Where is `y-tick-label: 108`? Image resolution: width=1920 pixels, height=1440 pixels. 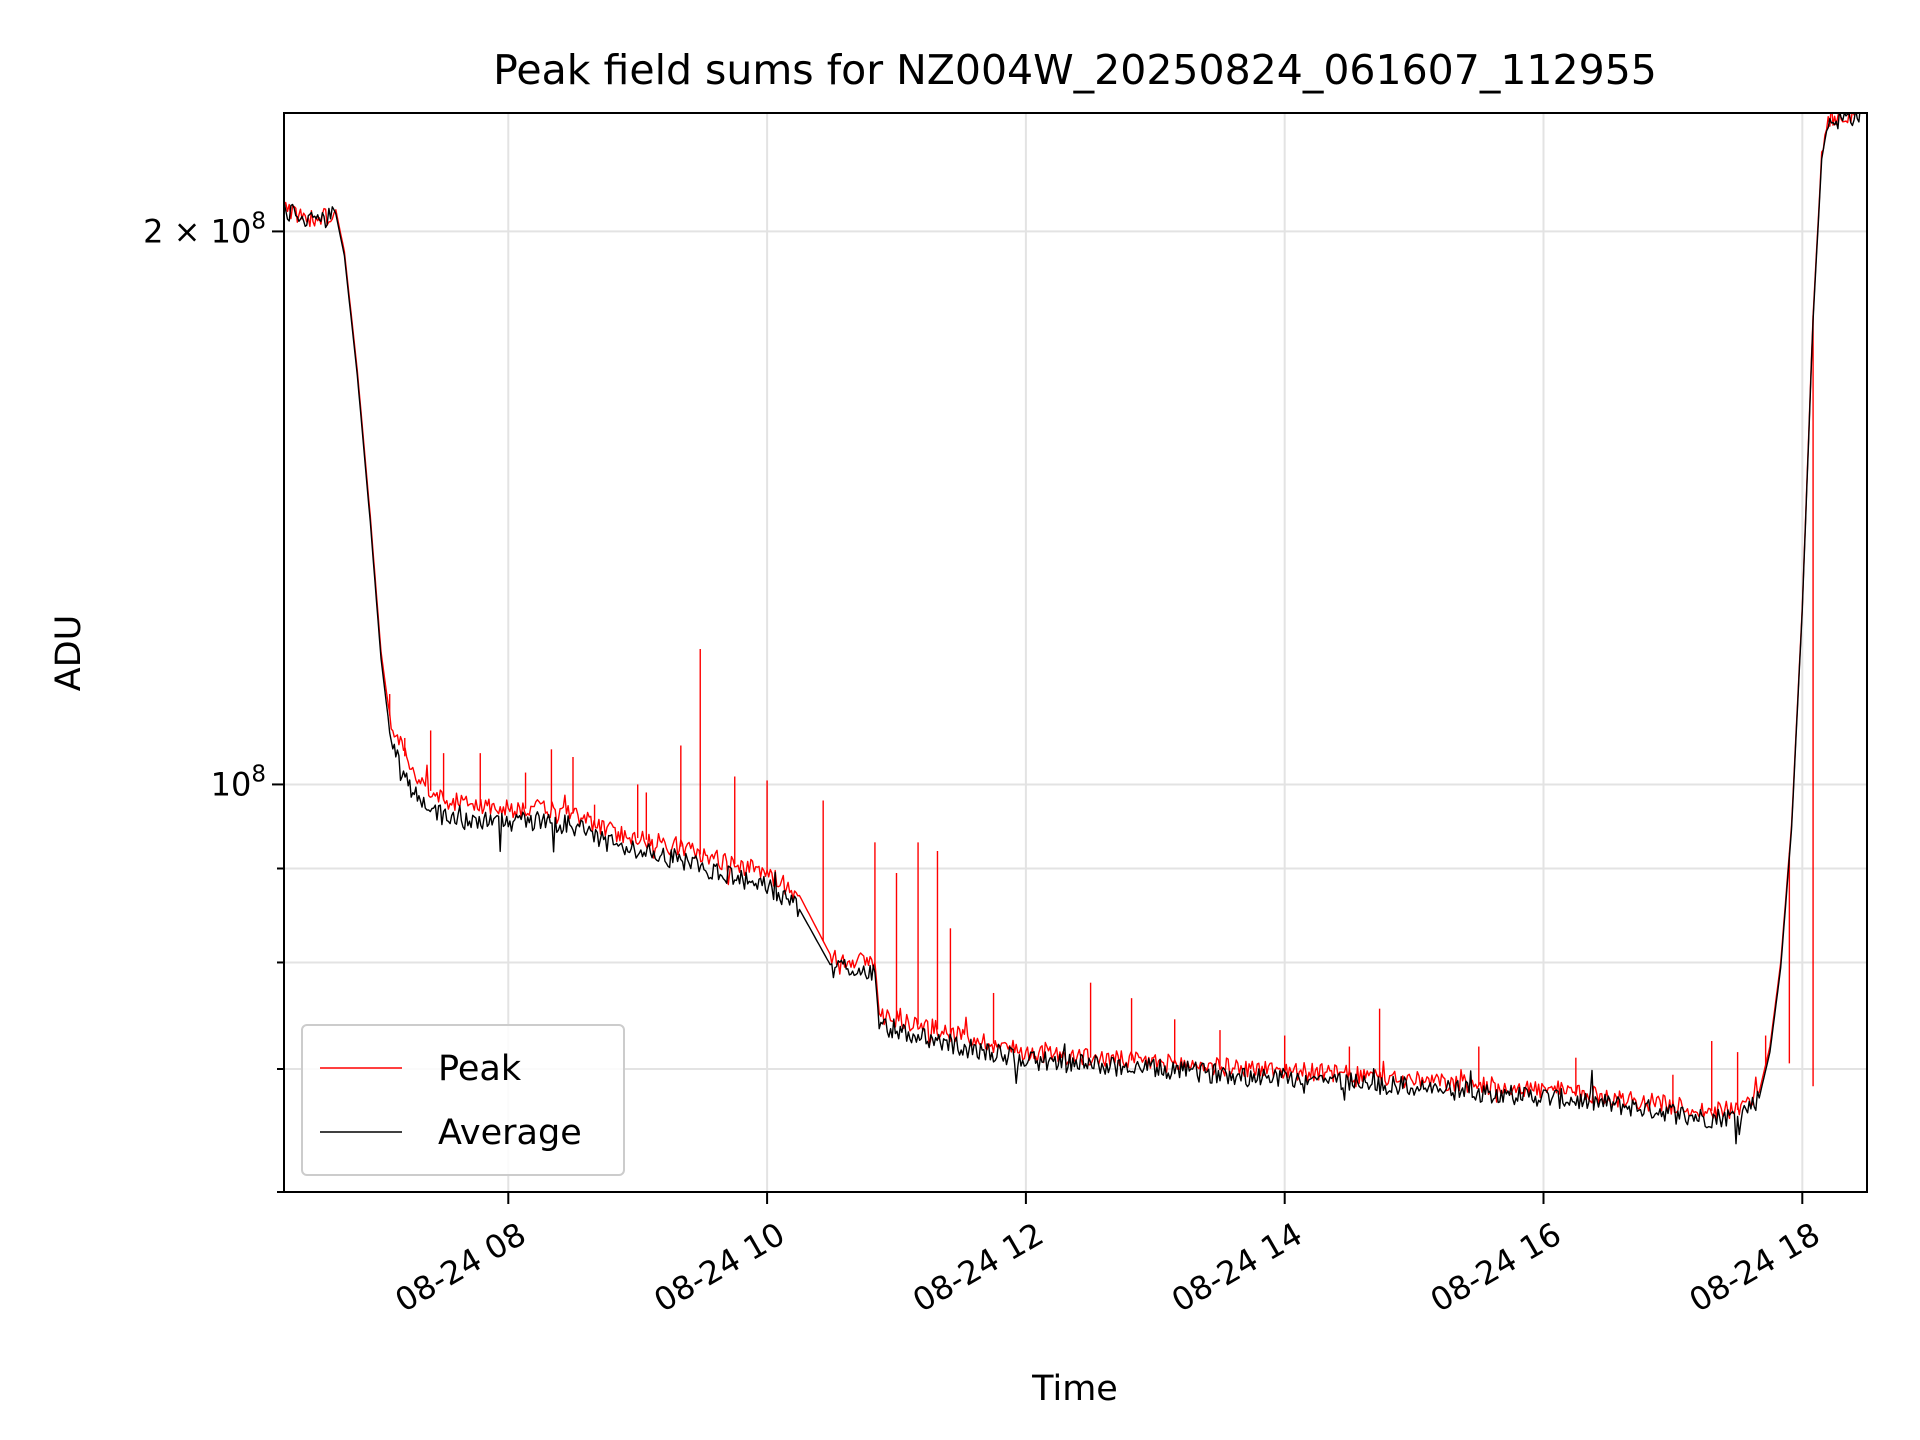
y-tick-label: 108 is located at coordinates (238, 782).